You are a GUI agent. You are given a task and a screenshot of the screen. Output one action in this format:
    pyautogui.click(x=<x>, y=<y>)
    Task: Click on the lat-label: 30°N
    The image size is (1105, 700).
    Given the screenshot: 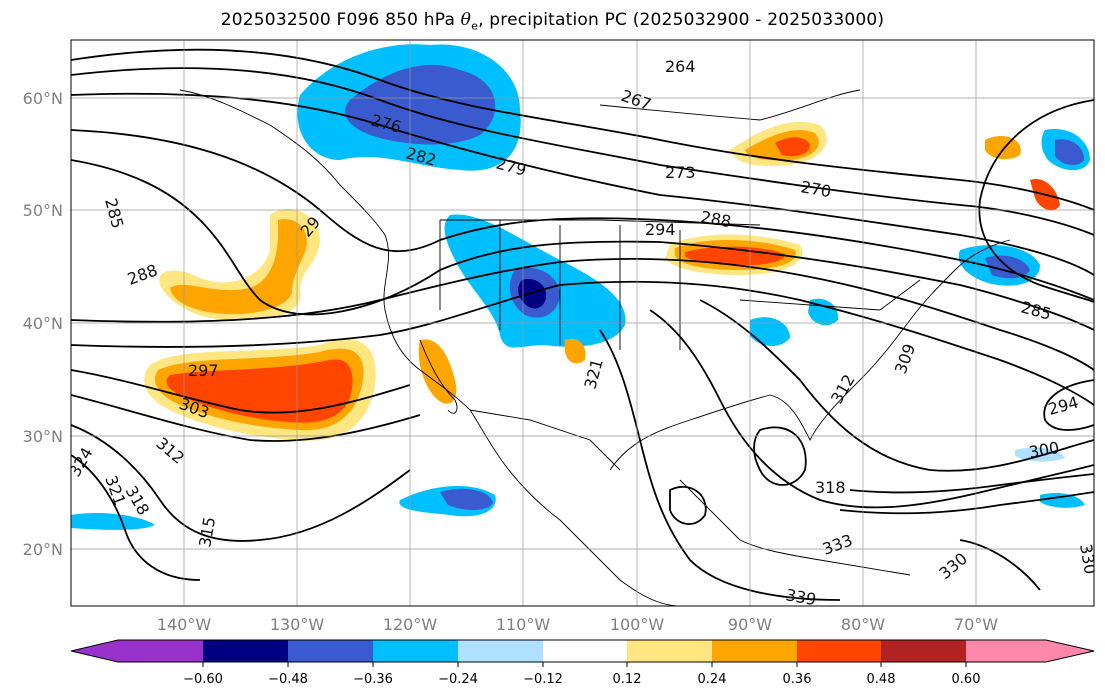 What is the action you would take?
    pyautogui.click(x=43, y=436)
    